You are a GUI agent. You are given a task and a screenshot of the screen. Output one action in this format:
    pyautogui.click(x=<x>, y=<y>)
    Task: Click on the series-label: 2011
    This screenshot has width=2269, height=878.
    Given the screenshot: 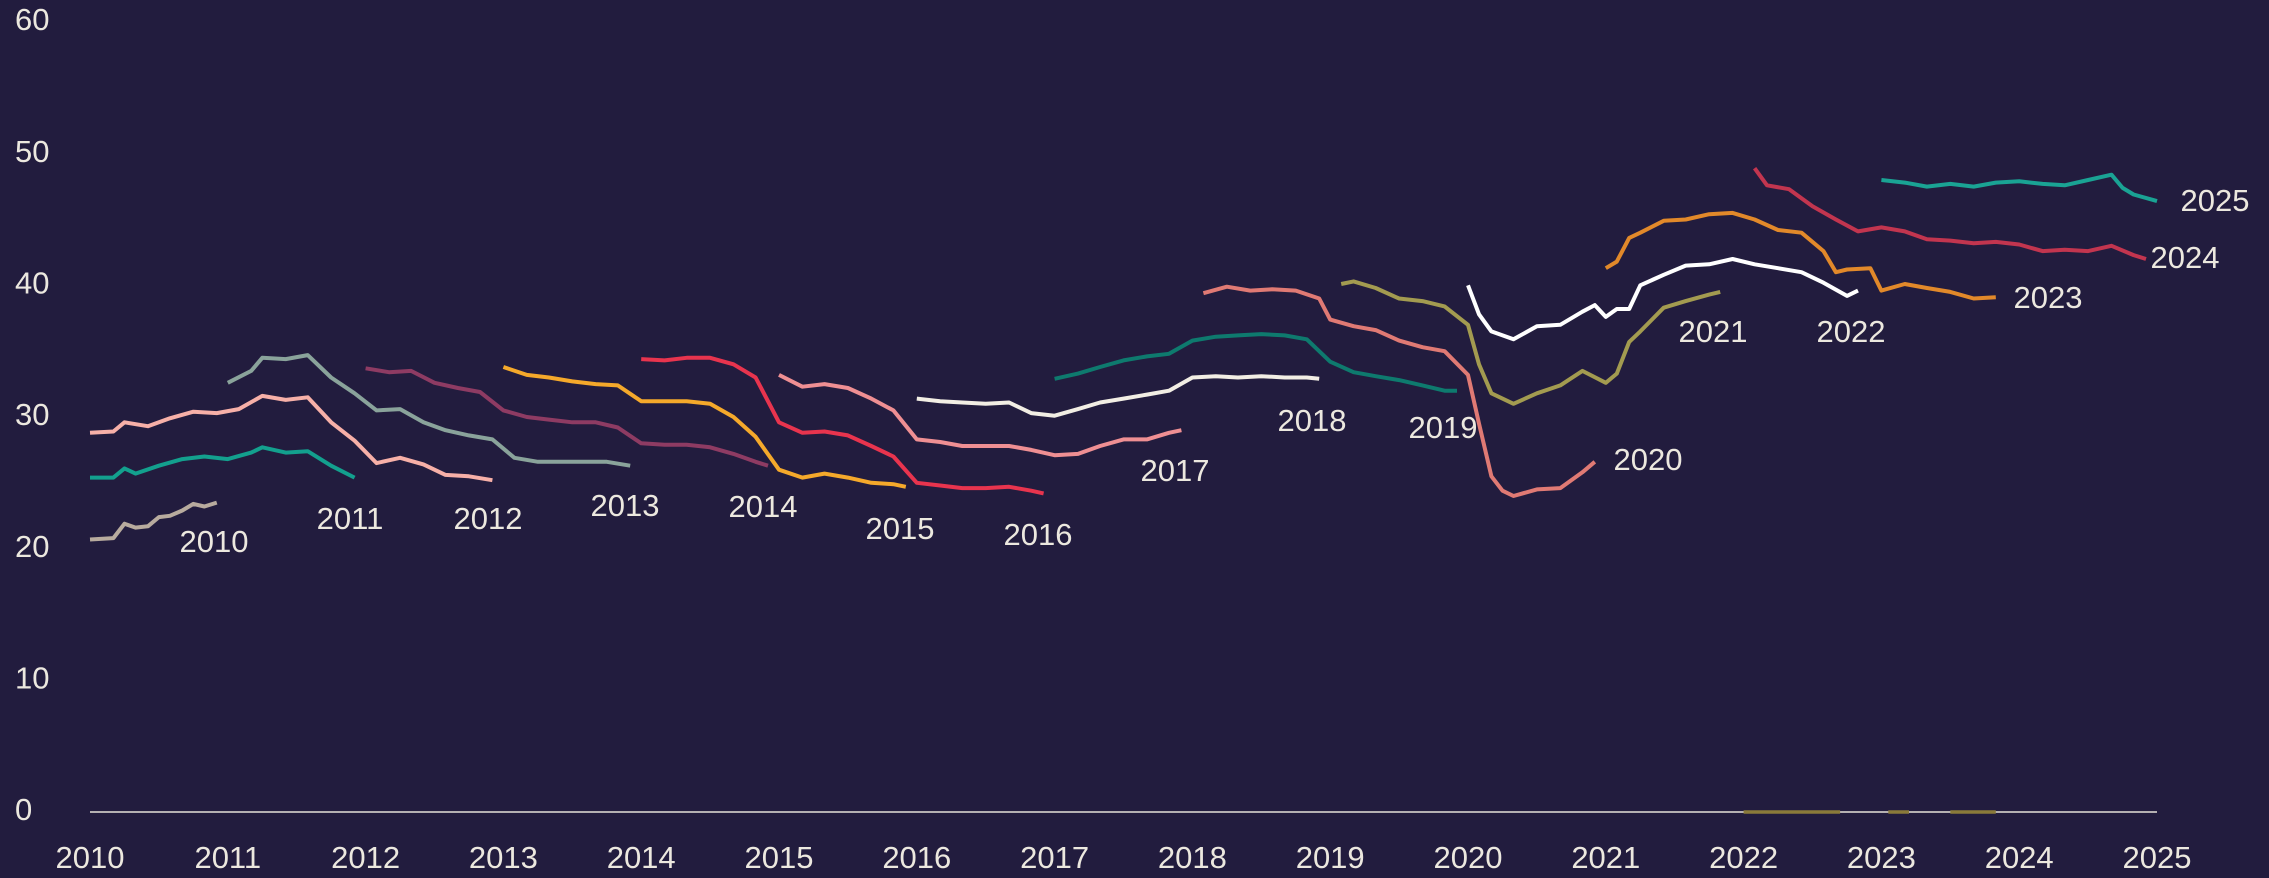 What is the action you would take?
    pyautogui.click(x=350, y=518)
    